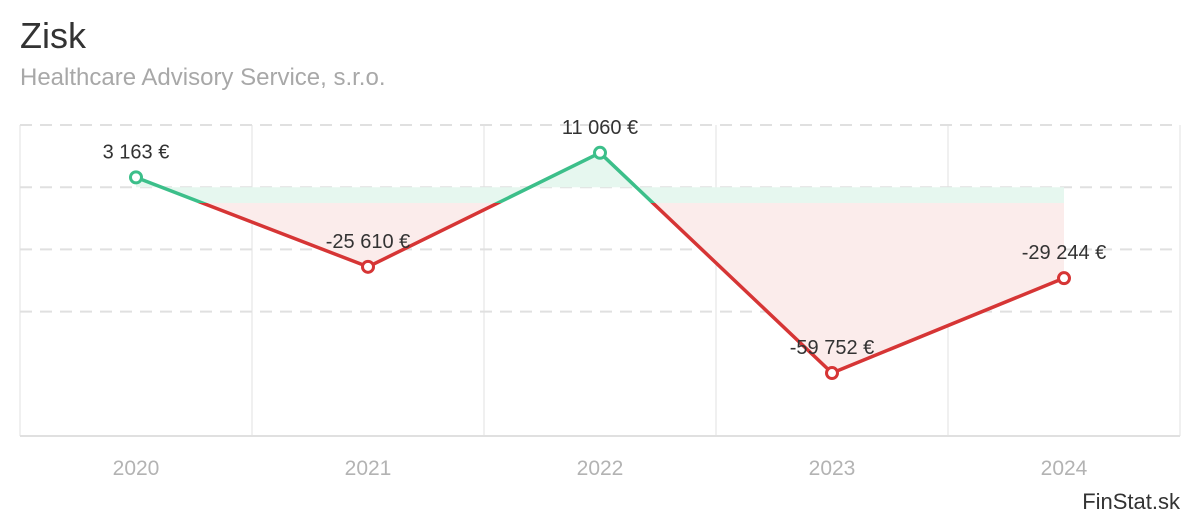 This screenshot has width=1200, height=520. I want to click on chart-title: Zisk, so click(53, 35).